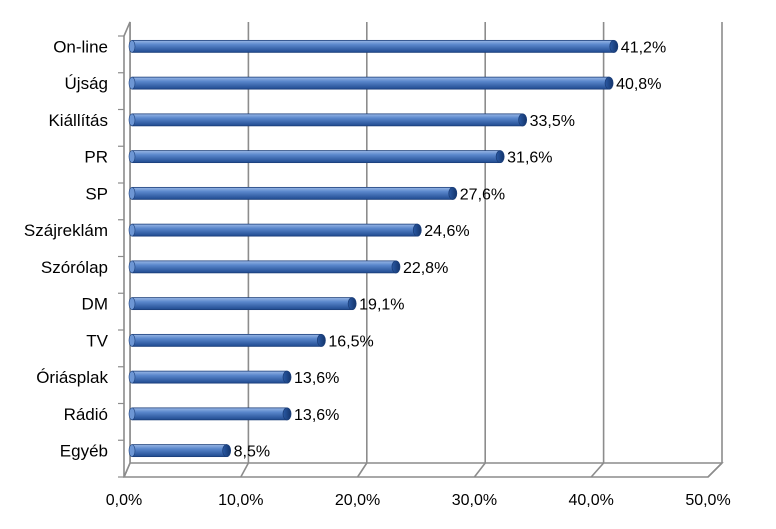 This screenshot has width=776, height=529. What do you see at coordinates (240, 500) in the screenshot?
I see `x-tick-label: 10,0%` at bounding box center [240, 500].